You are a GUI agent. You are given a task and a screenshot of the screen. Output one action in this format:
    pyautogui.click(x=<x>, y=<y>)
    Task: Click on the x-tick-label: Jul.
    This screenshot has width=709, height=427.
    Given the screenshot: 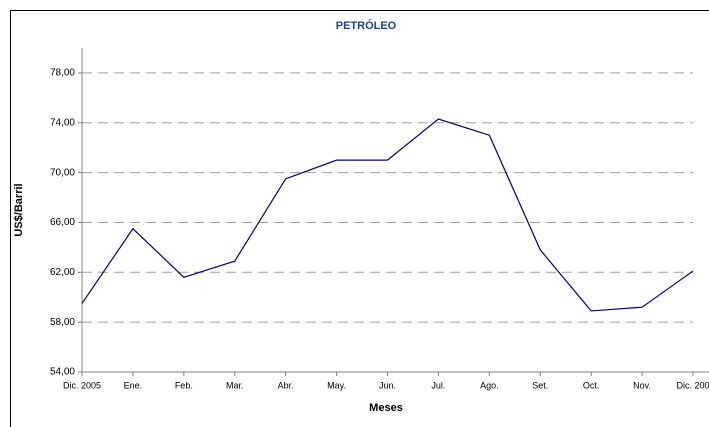 What is the action you would take?
    pyautogui.click(x=438, y=385)
    